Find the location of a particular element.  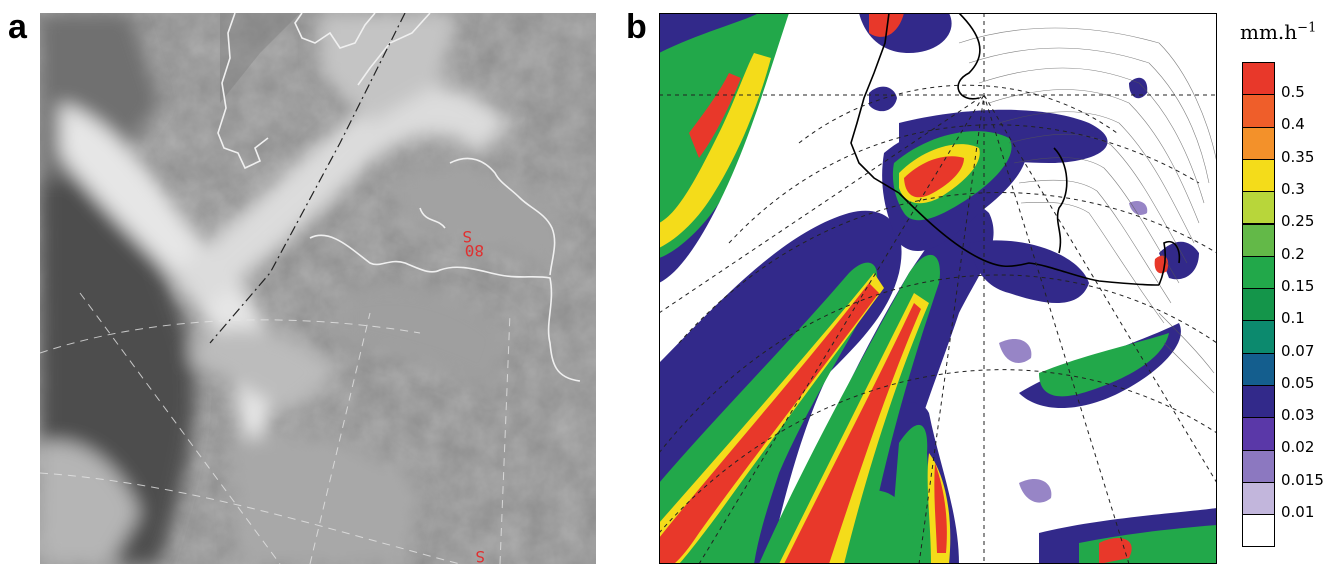

latitude-label-s: S is located at coordinates (467, 236).